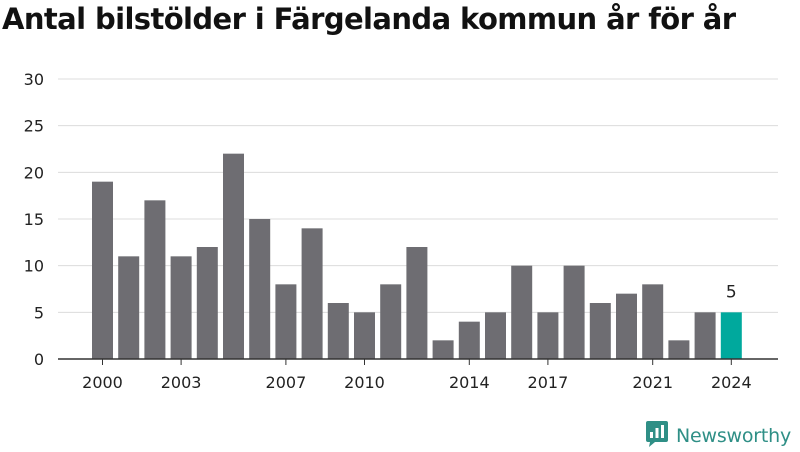 Image resolution: width=800 pixels, height=452 pixels. I want to click on bar-2009, so click(338, 331).